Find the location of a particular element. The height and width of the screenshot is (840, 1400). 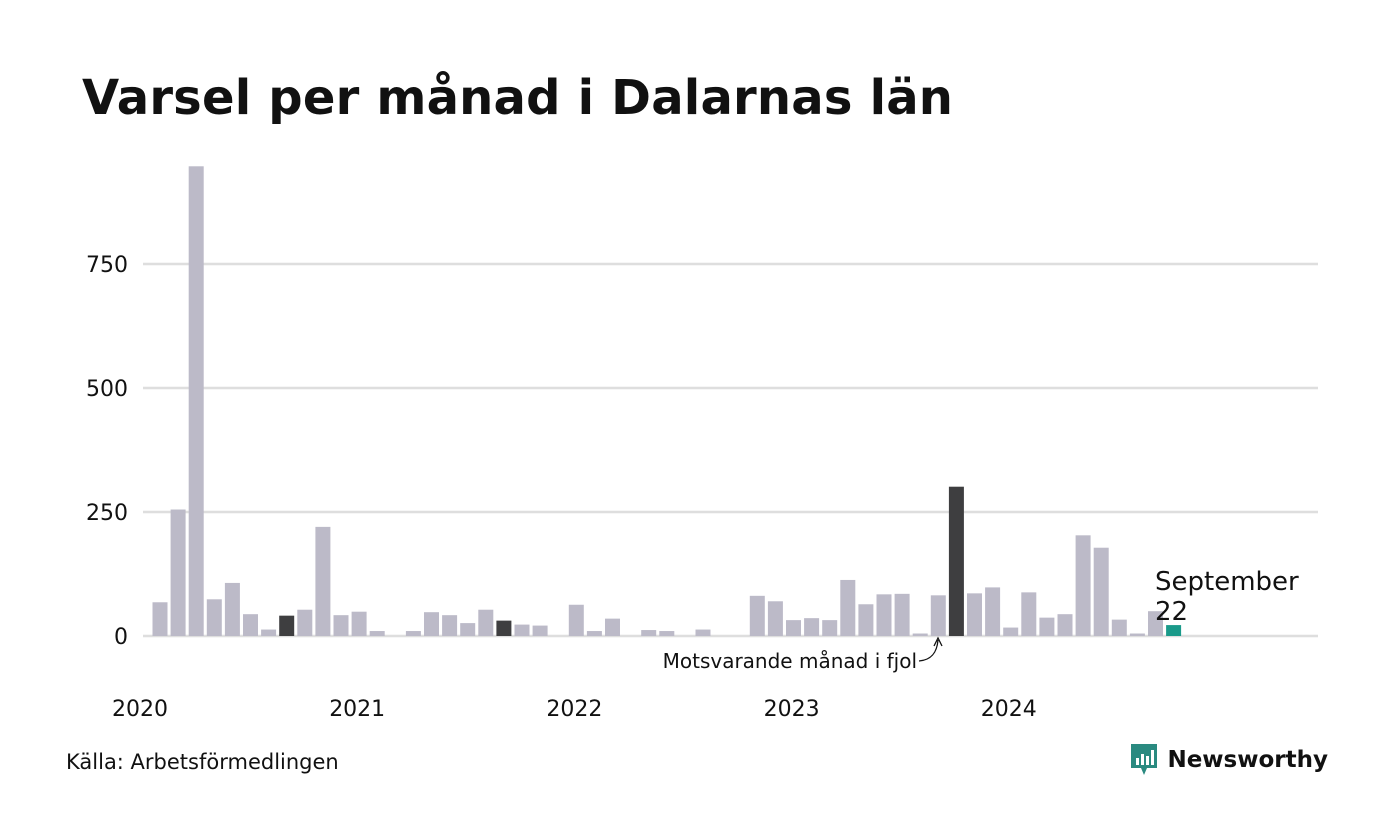

source-note: Källa: Arbetsförmedlingen is located at coordinates (202, 762).